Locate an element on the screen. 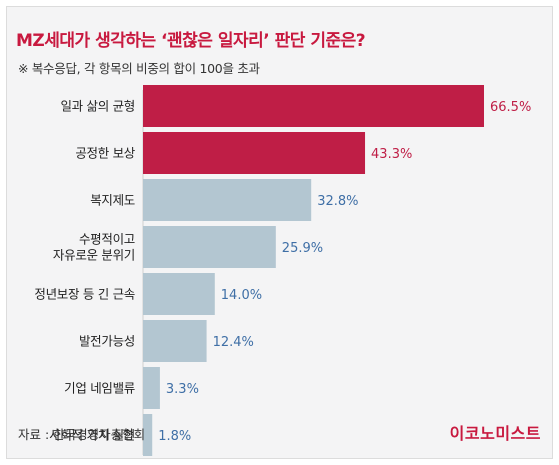  value-label-3: 32.8% is located at coordinates (337, 201).